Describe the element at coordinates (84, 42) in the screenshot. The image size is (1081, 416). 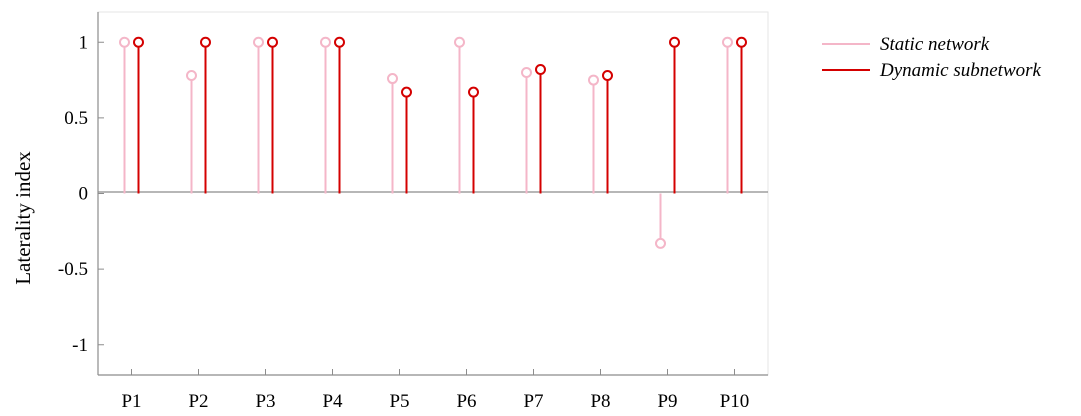
I see `y-tick-label: 1` at that location.